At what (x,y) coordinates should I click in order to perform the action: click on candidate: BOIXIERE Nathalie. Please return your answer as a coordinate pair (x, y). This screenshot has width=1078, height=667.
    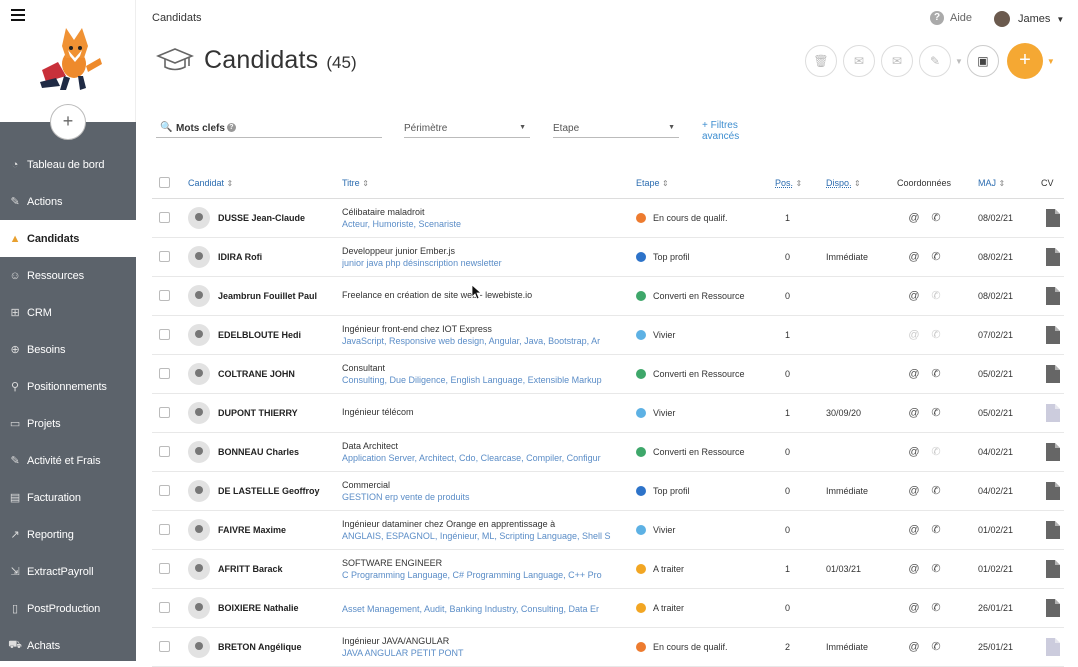
    Looking at the image, I should click on (265, 607).